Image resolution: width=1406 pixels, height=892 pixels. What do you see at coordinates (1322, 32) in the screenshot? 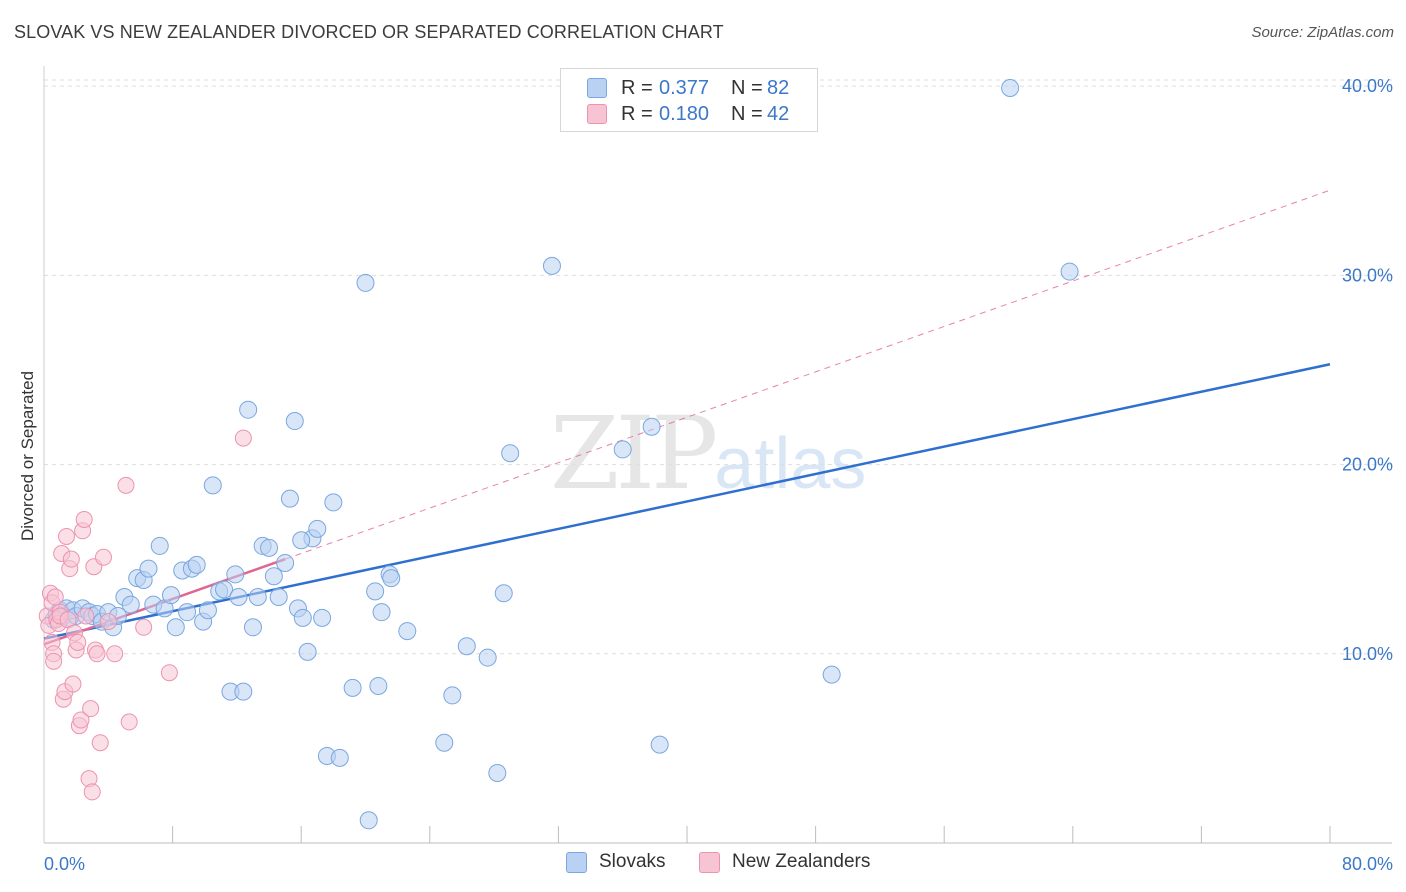
I see `source-label: Source: ZipAtlas.com` at bounding box center [1322, 32].